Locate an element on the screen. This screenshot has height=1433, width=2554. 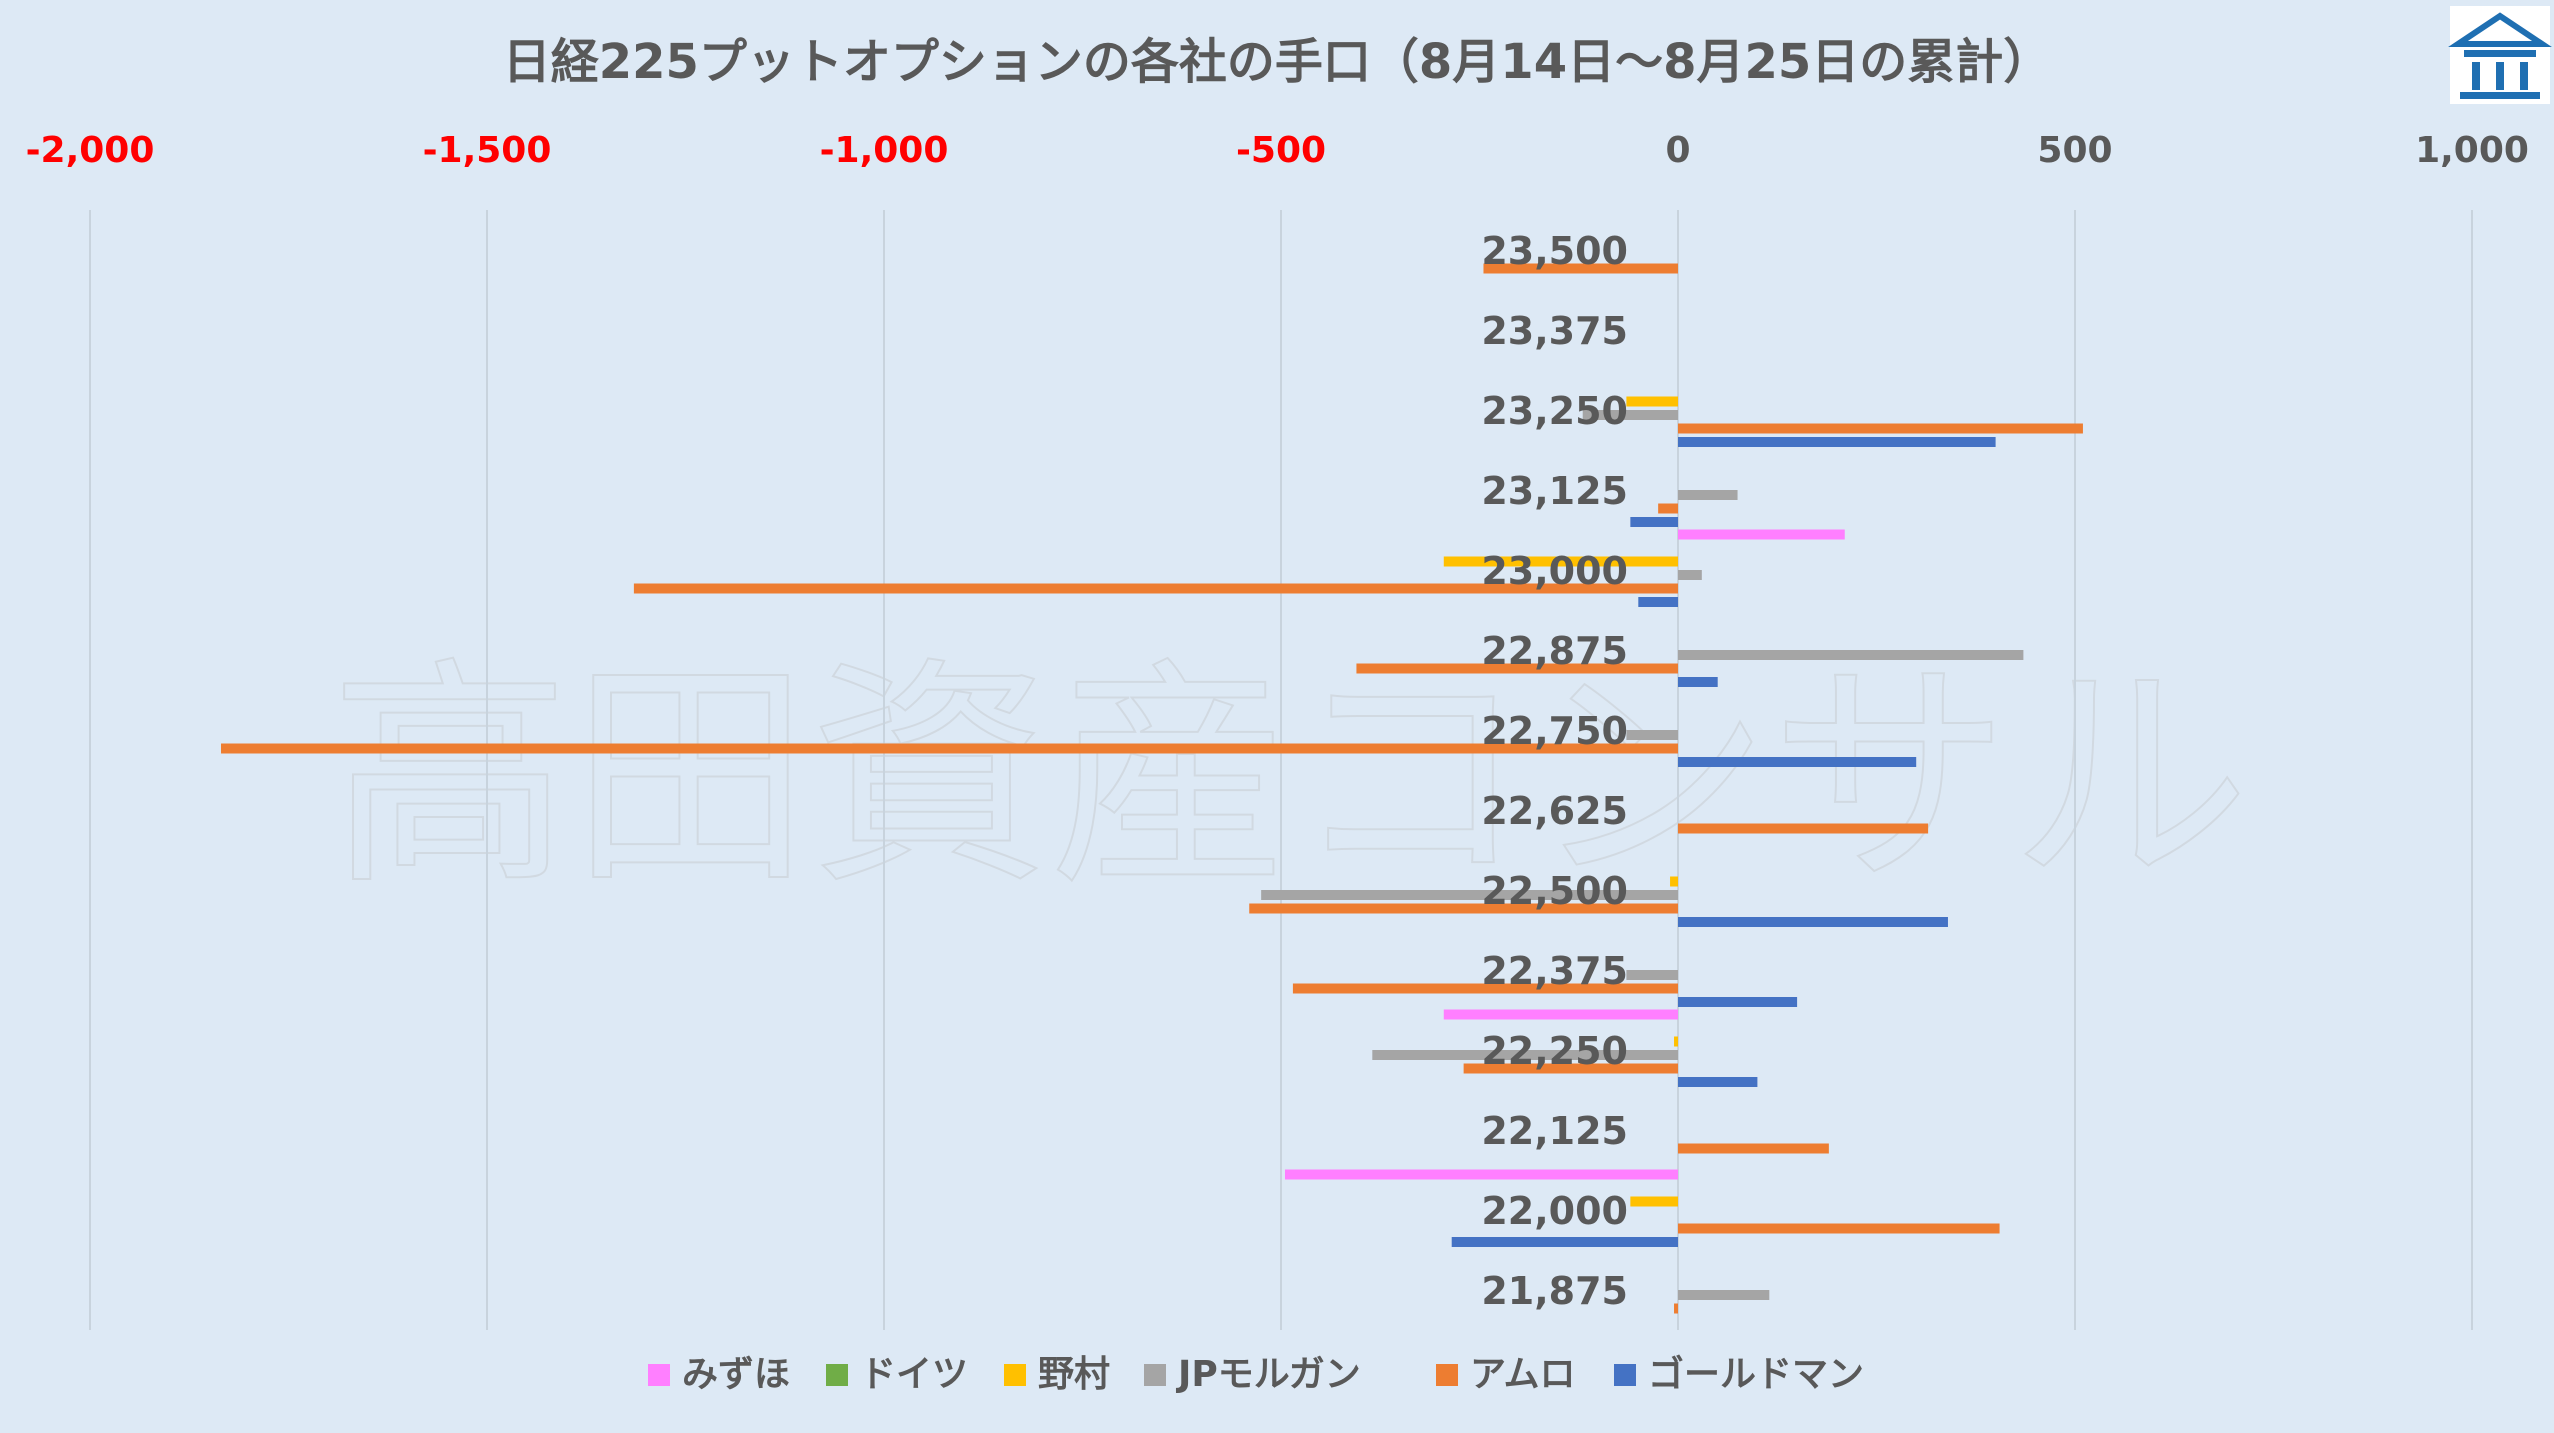
x-axis-ticks: -2,000 -1,500 -1,000 -500 0 500 1,000 is located at coordinates (1277, 150).